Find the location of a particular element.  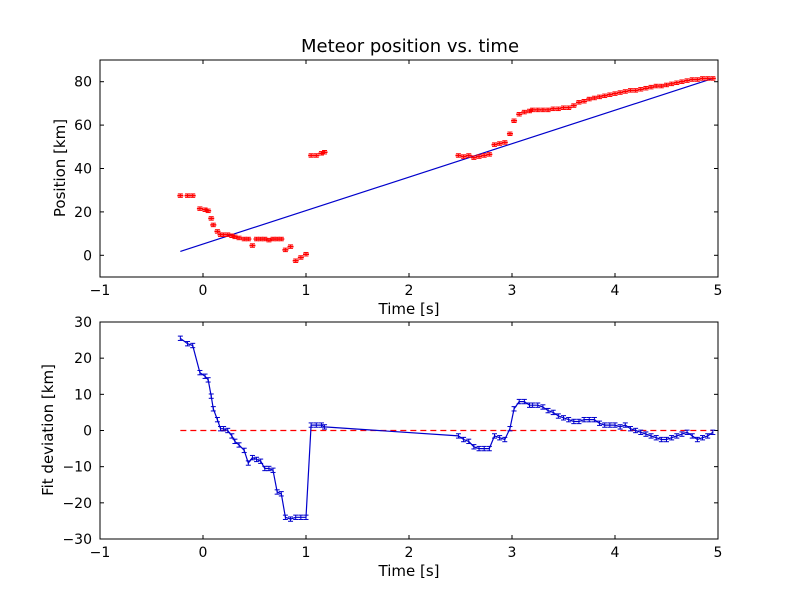

y-tick-label: −20 is located at coordinates (77, 504).